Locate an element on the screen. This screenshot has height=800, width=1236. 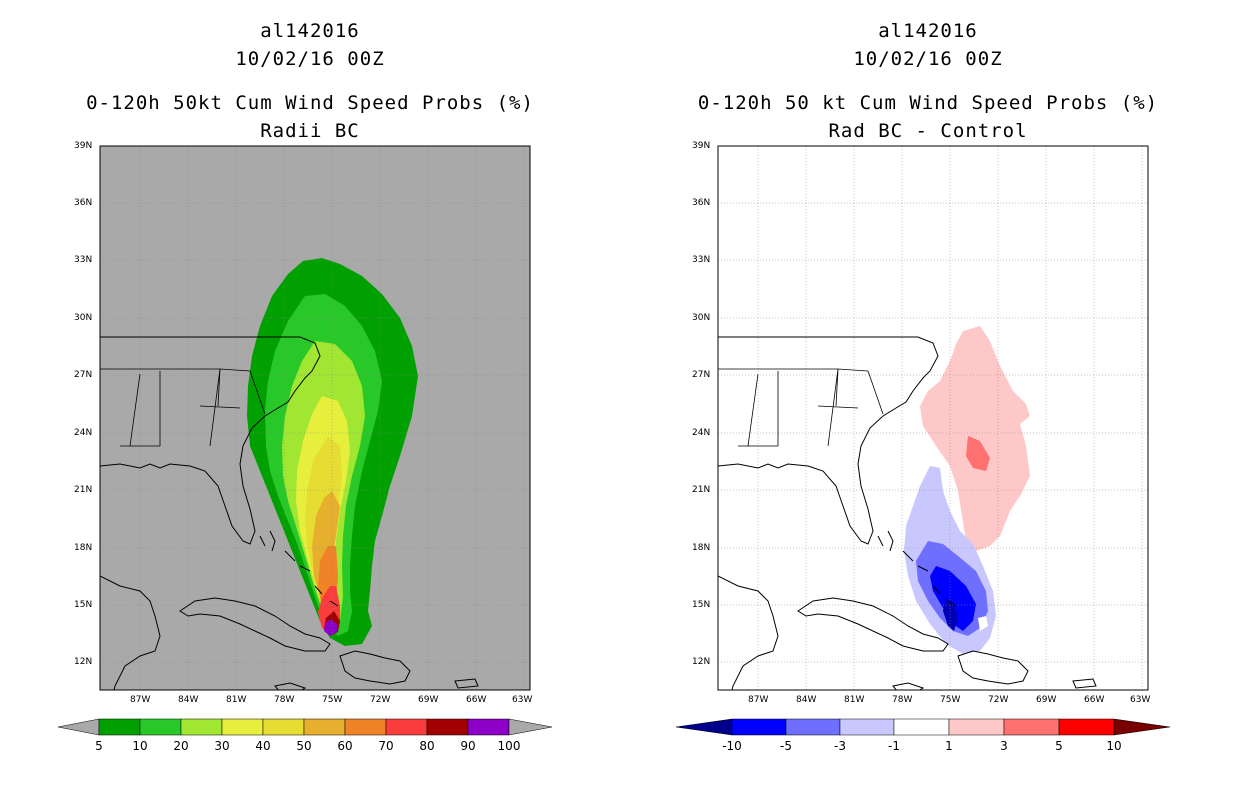
left-lon-label: 84W is located at coordinates (188, 700).